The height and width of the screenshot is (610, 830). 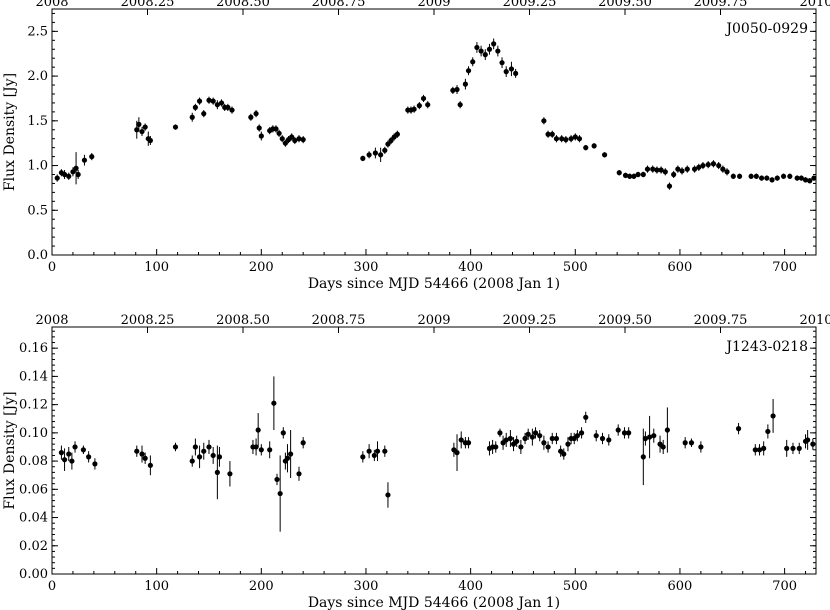 What do you see at coordinates (261, 267) in the screenshot?
I see `x-tick-label: 200` at bounding box center [261, 267].